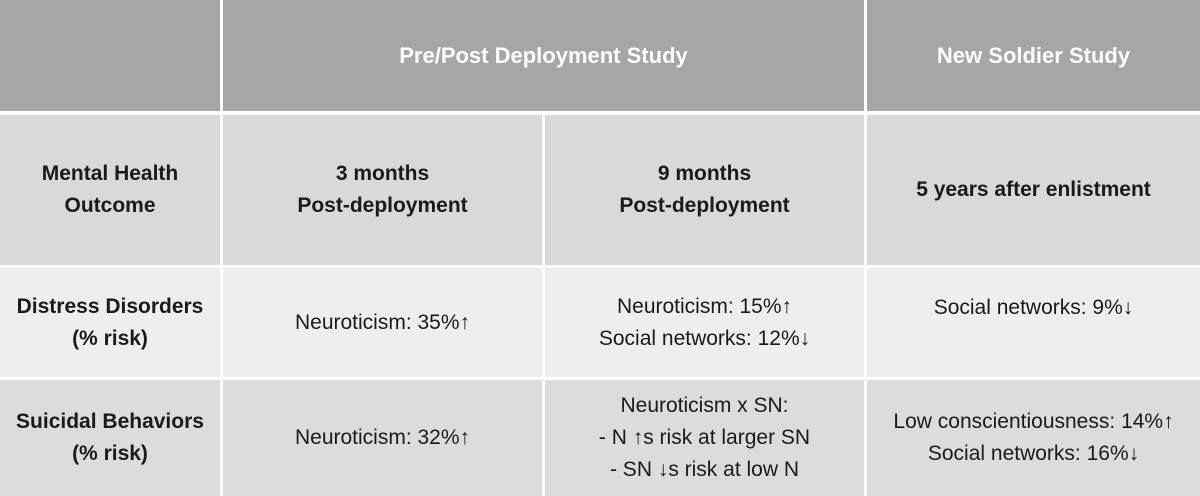 The width and height of the screenshot is (1200, 496). Describe the element at coordinates (110, 438) in the screenshot. I see `row-label-suicidal-behaviors: Suicidal Behaviors (% risk)` at that location.